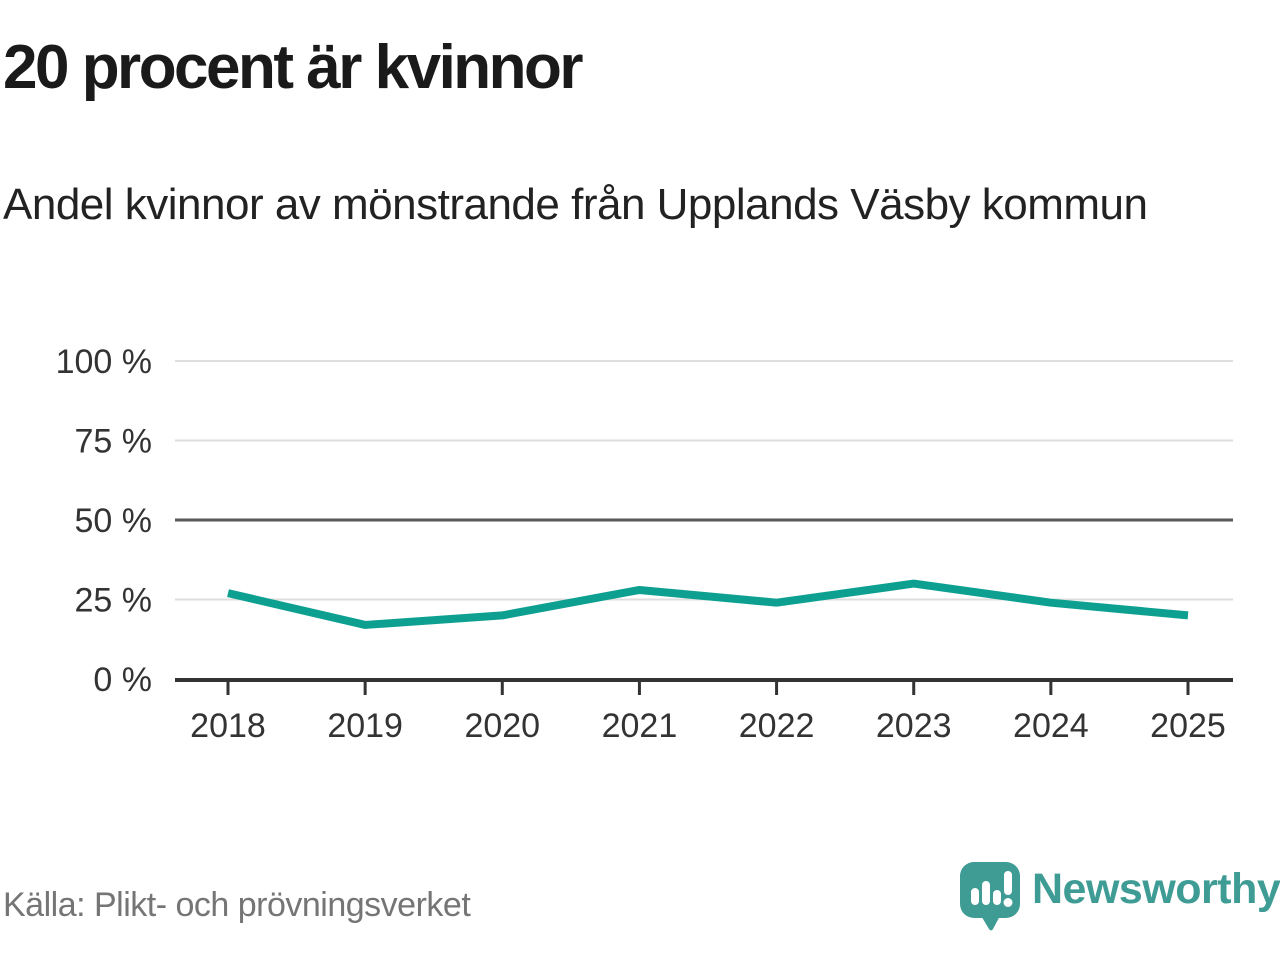 This screenshot has width=1280, height=960. I want to click on y-tick-label: 25 %, so click(114, 601).